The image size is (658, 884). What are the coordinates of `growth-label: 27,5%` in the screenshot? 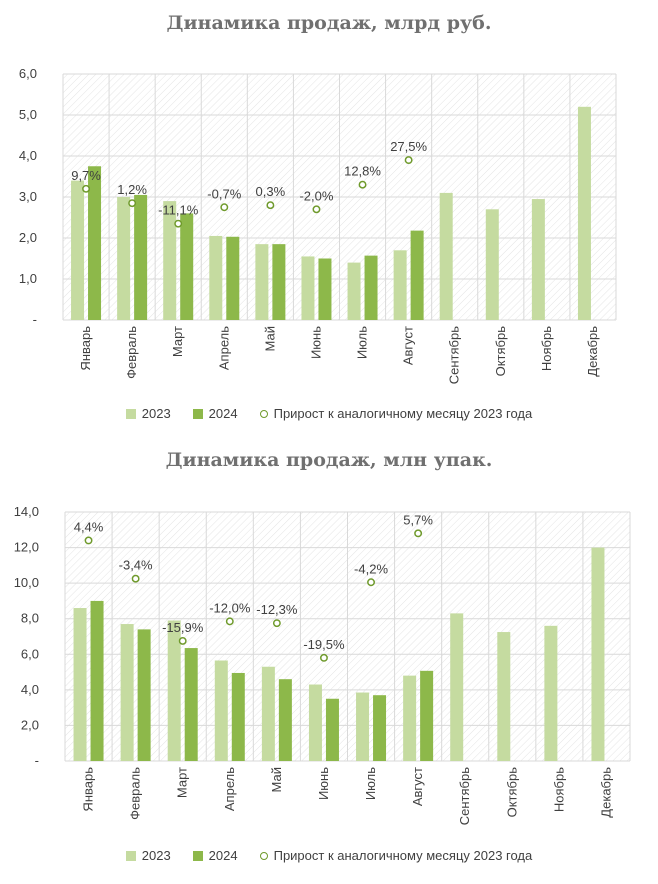 It's located at (408, 146).